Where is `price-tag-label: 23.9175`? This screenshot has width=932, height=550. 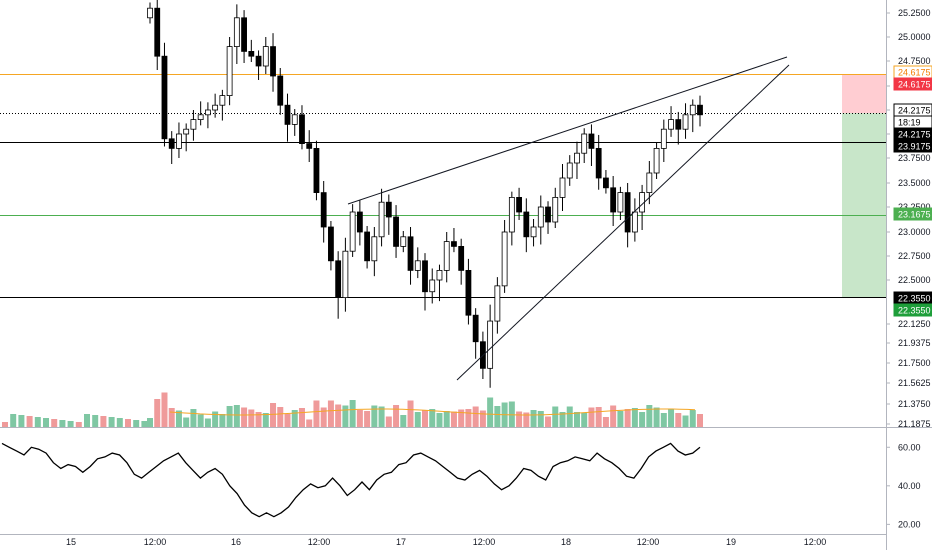
price-tag-label: 23.9175 is located at coordinates (914, 147).